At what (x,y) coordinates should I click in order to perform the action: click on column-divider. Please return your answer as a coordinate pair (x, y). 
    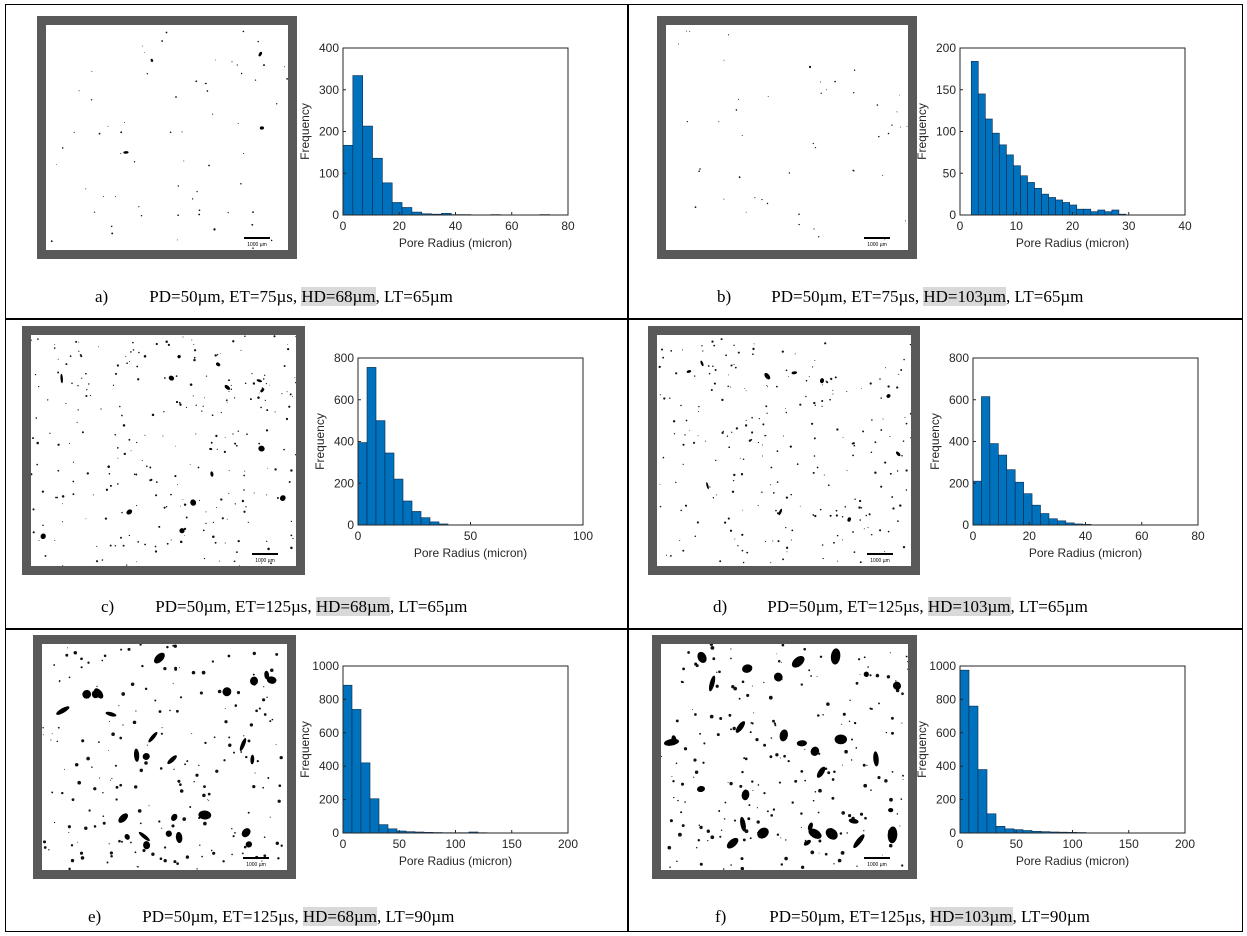
    Looking at the image, I should click on (628, 468).